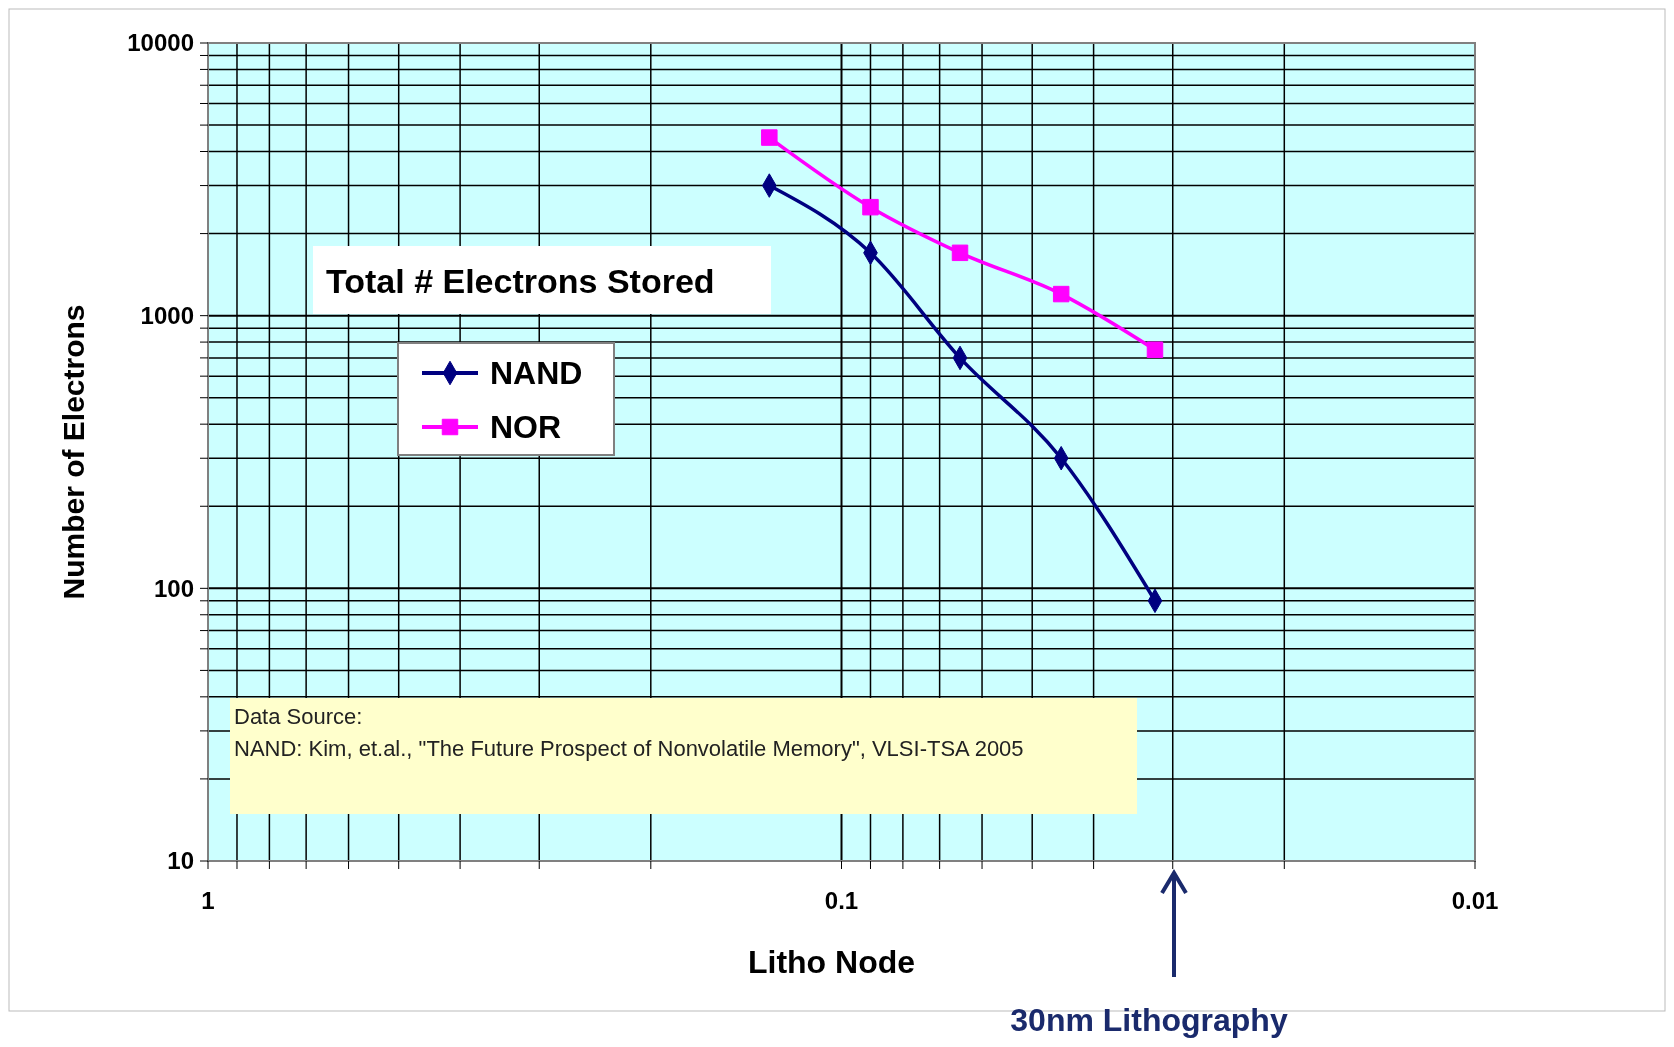 This screenshot has width=1674, height=1047. I want to click on note-box: Data Source: NAND: Kim, et.al., "The Future Prospect of Nonvolatile Memory", VLSI-TSA 2005, so click(683, 756).